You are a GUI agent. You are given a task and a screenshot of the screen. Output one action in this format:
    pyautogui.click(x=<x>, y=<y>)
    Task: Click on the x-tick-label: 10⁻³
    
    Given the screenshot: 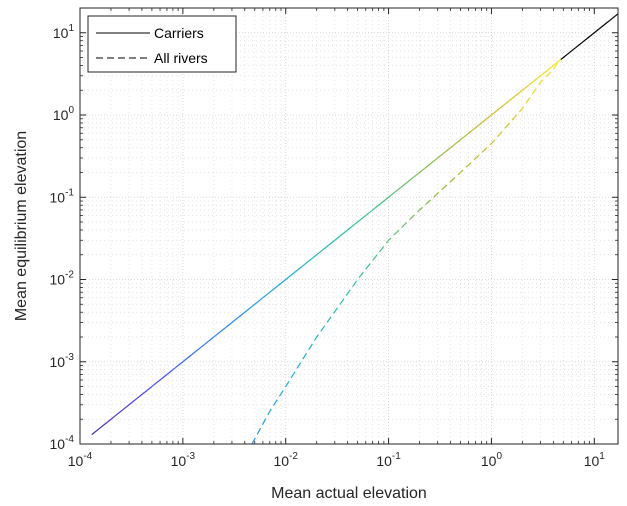 What is the action you would take?
    pyautogui.click(x=183, y=460)
    